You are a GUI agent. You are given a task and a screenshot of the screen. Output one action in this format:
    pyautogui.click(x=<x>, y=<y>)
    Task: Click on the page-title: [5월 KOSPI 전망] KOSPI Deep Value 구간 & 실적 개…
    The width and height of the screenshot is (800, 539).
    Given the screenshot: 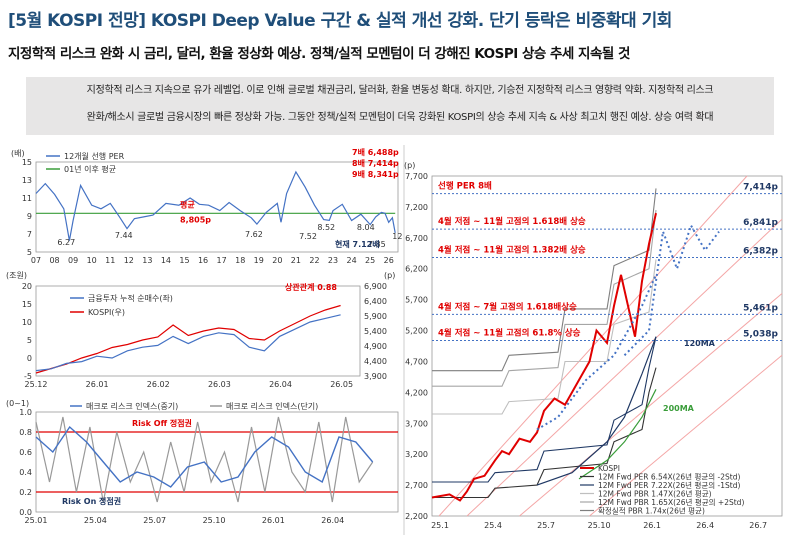 What is the action you would take?
    pyautogui.click(x=340, y=21)
    